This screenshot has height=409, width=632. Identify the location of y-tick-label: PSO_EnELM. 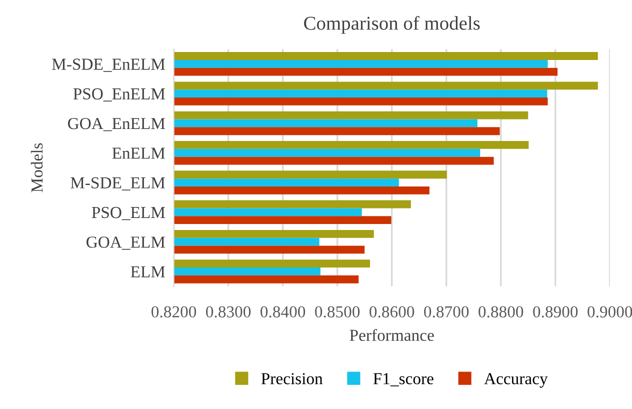
(119, 95).